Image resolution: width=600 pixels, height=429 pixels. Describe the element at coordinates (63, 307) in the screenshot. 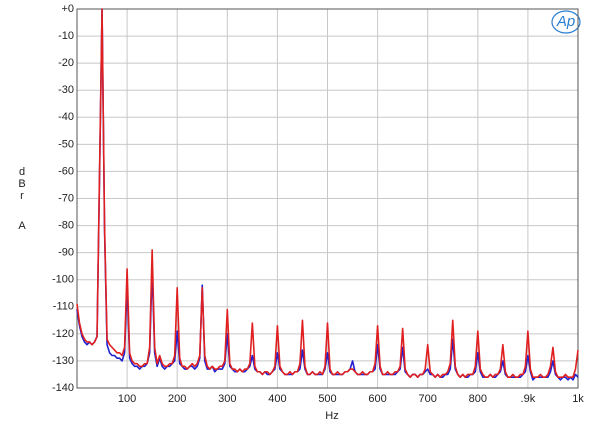

I see `y-tick-label: -110` at that location.